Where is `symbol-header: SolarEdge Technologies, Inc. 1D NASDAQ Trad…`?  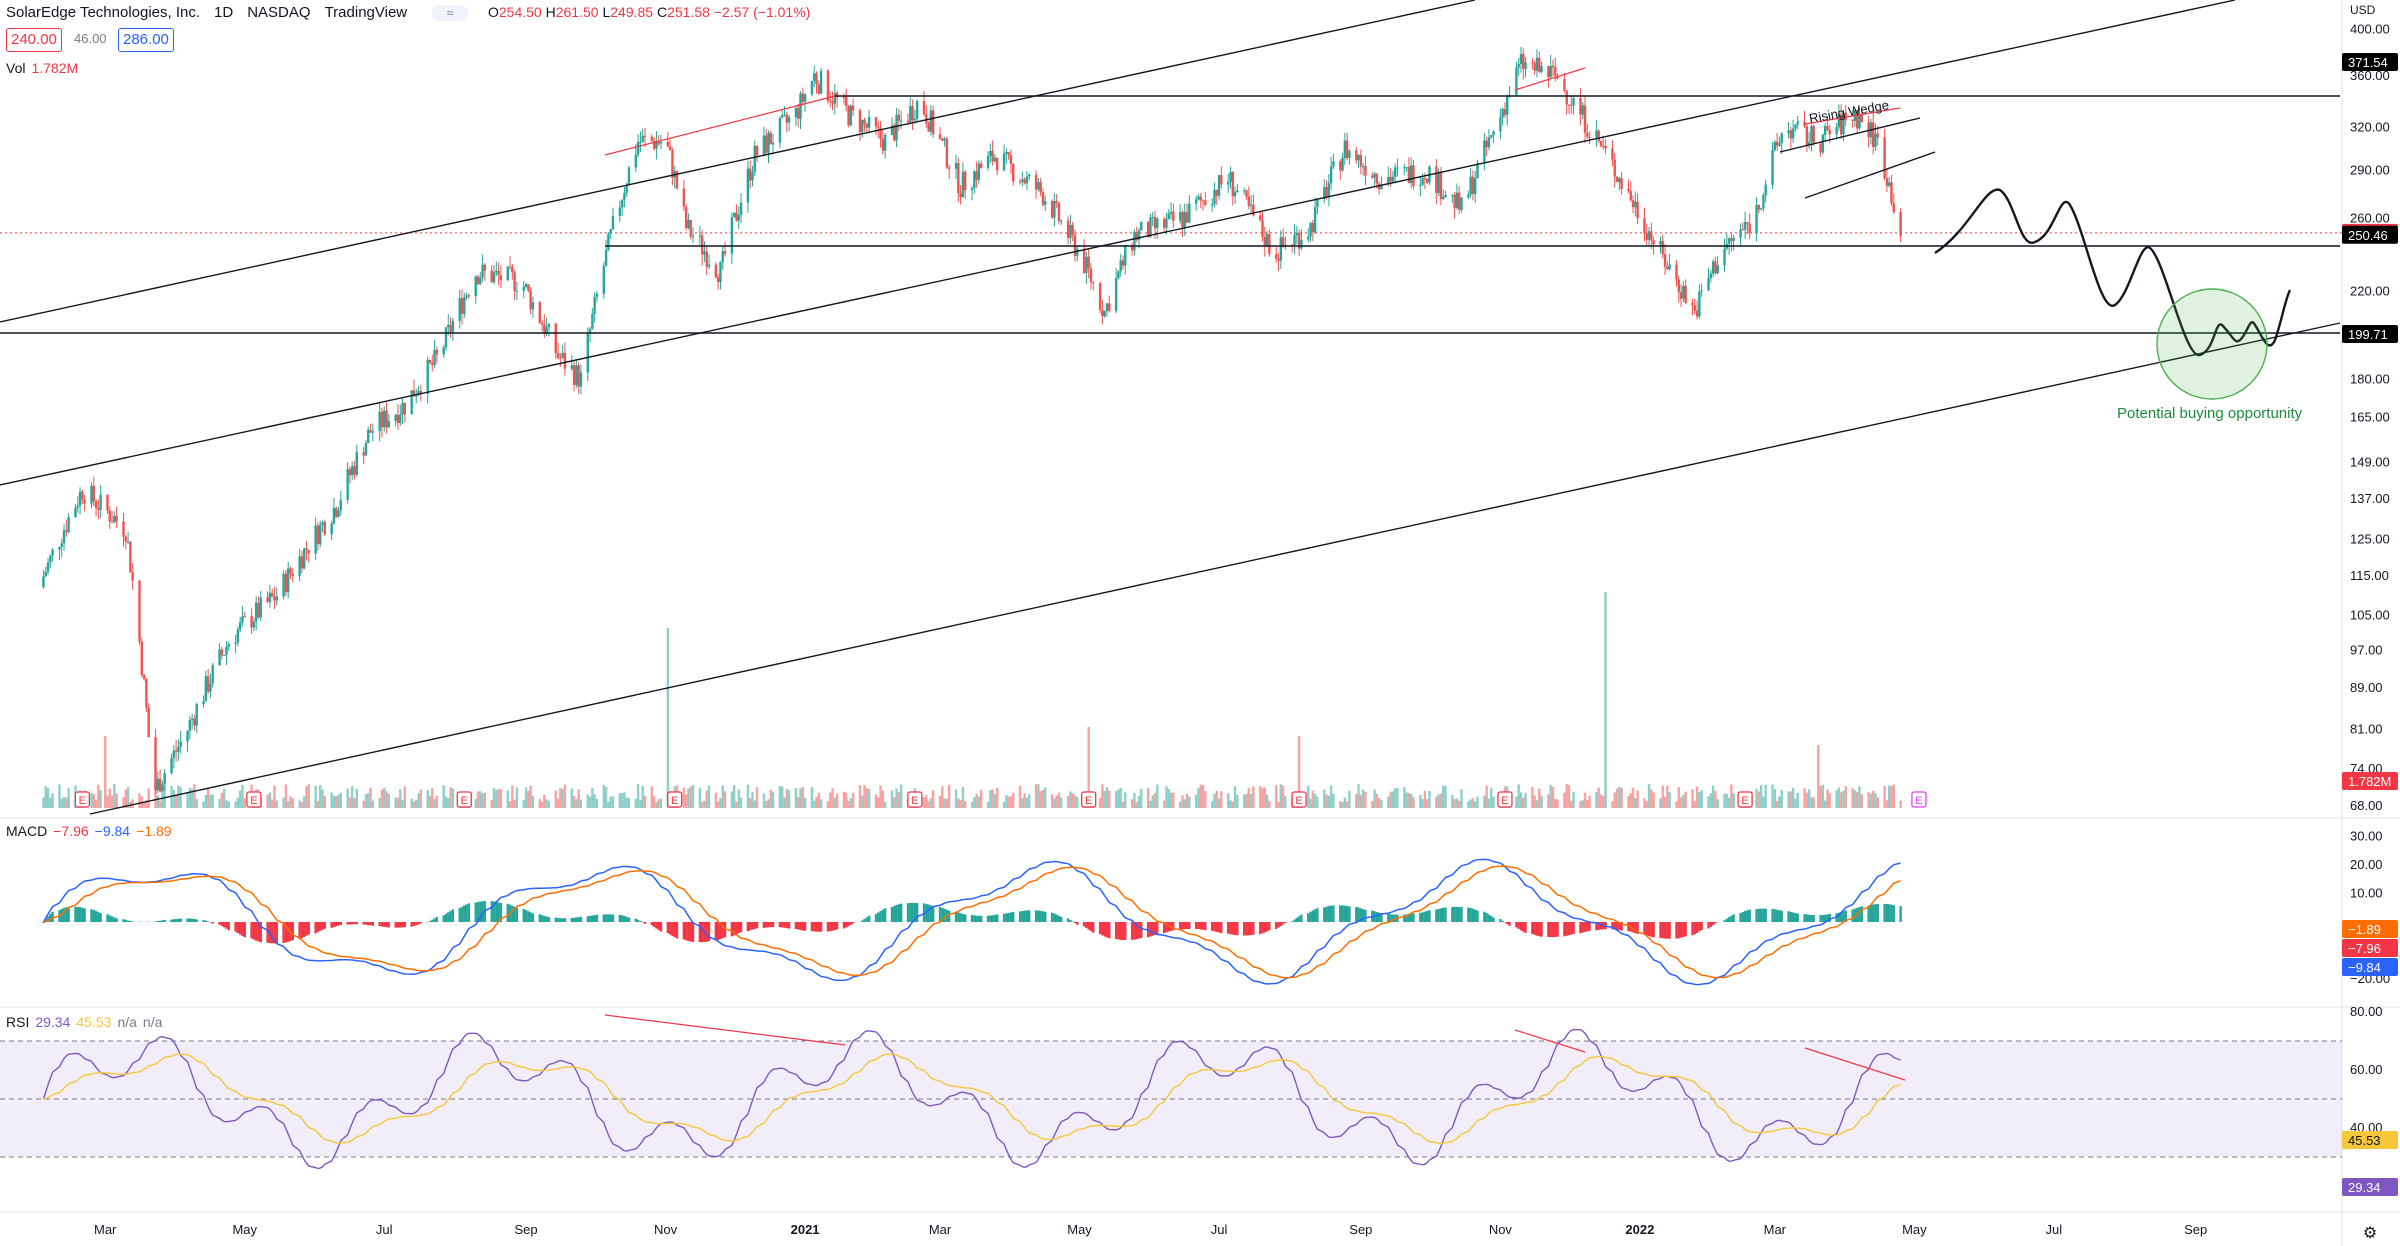 symbol-header: SolarEdge Technologies, Inc. 1D NASDAQ Trad… is located at coordinates (213, 12).